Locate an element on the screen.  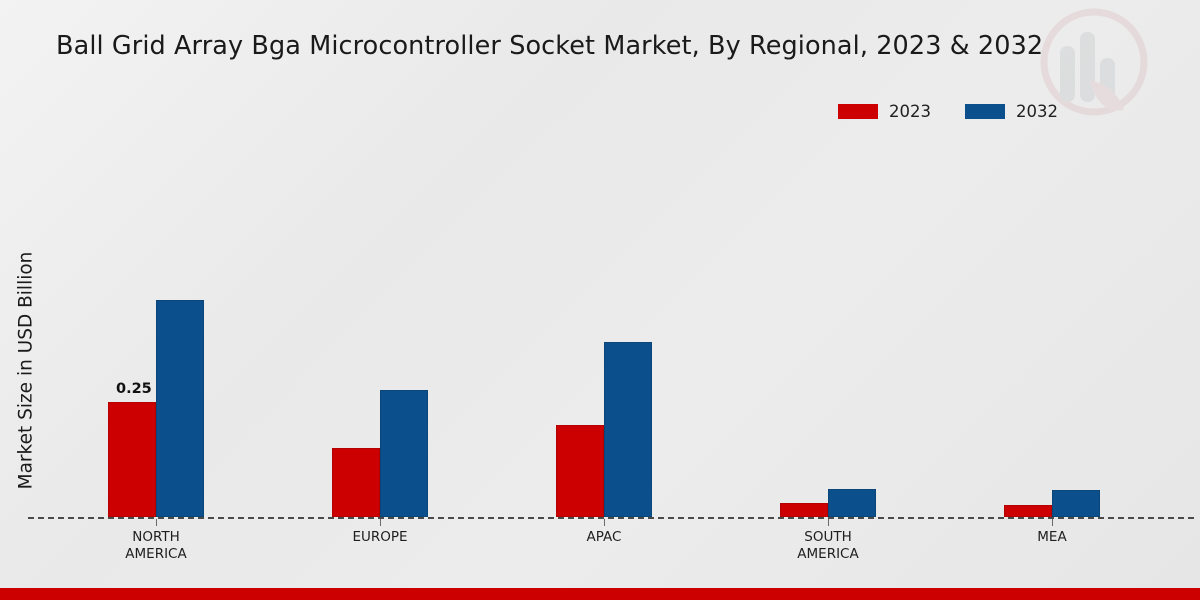
legend-label-2032: 2032 is located at coordinates (1037, 111).